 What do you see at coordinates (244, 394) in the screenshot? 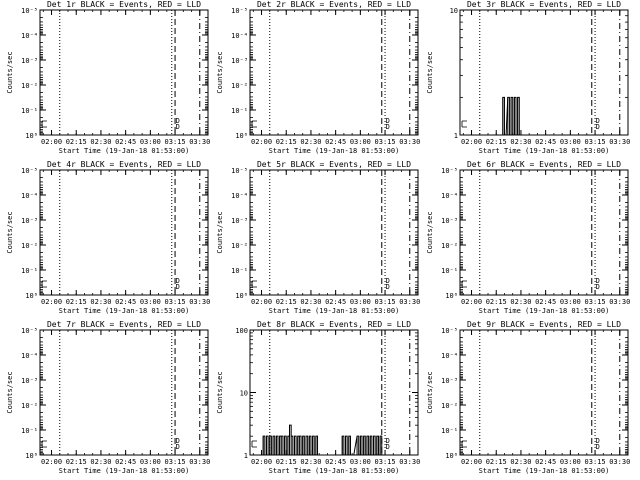
I see `y-tick-label: 10` at bounding box center [244, 394].